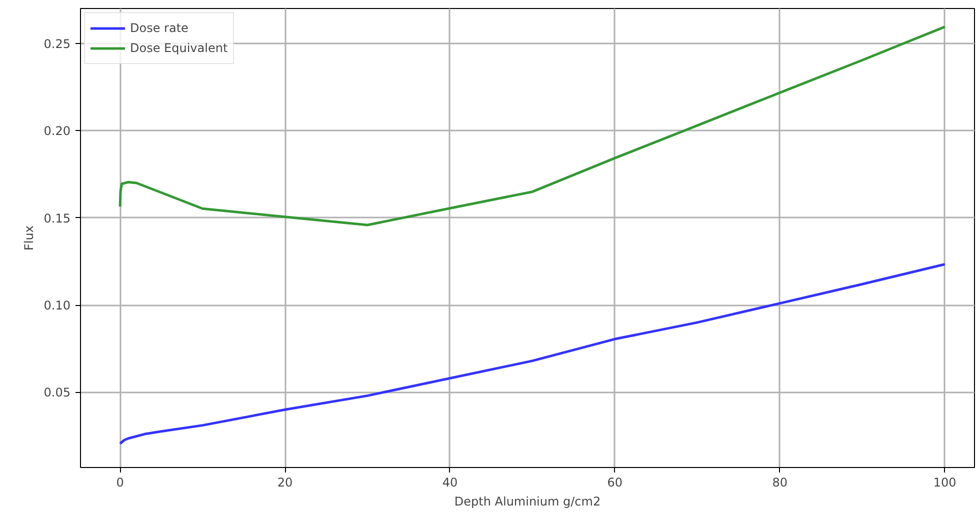  I want to click on x-tick-label: 100, so click(944, 483).